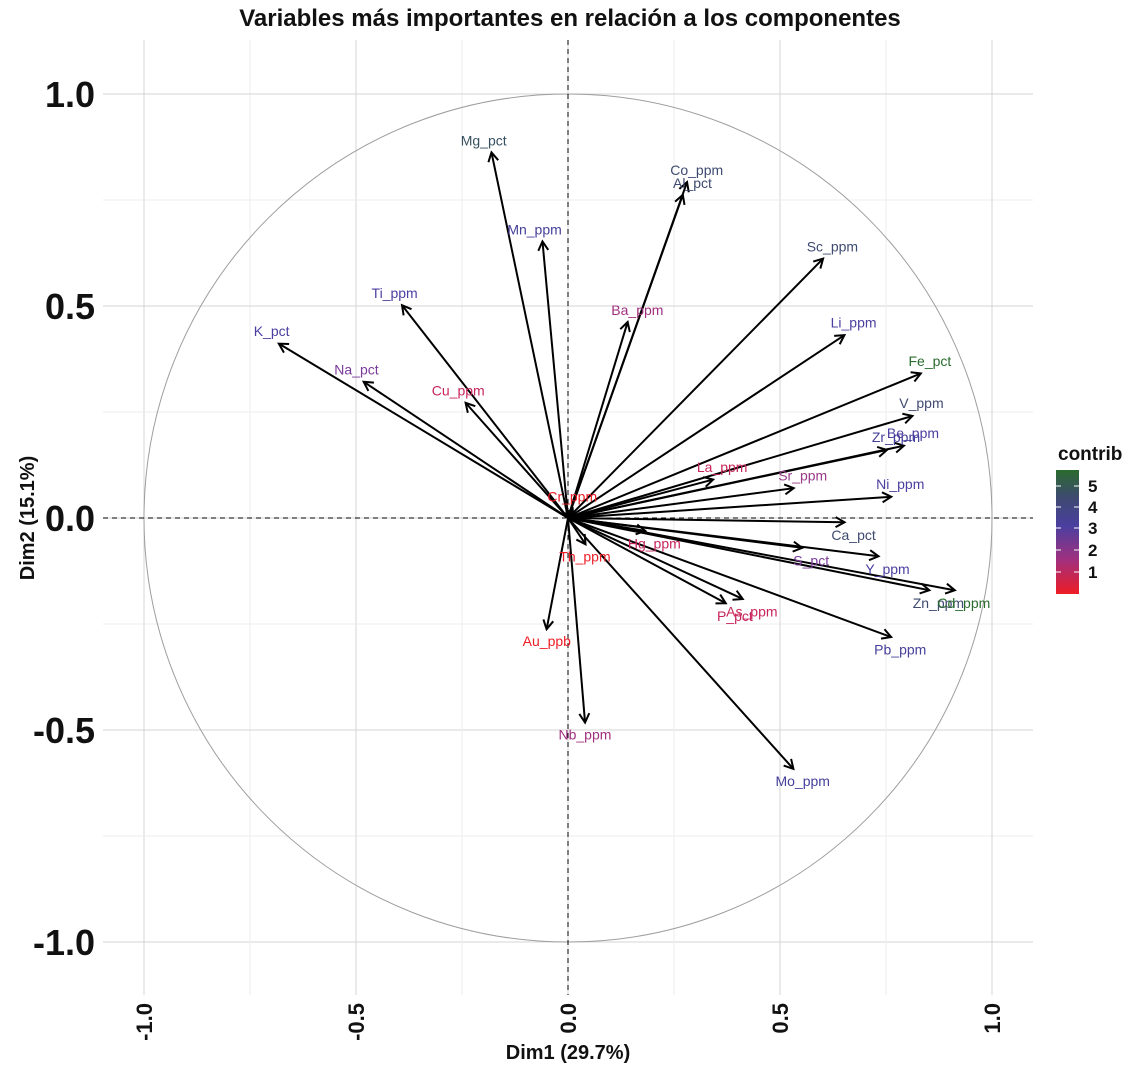 Image resolution: width=1141 pixels, height=1066 pixels. What do you see at coordinates (584, 556) in the screenshot?
I see `label-th-ppm: Th_ppm` at bounding box center [584, 556].